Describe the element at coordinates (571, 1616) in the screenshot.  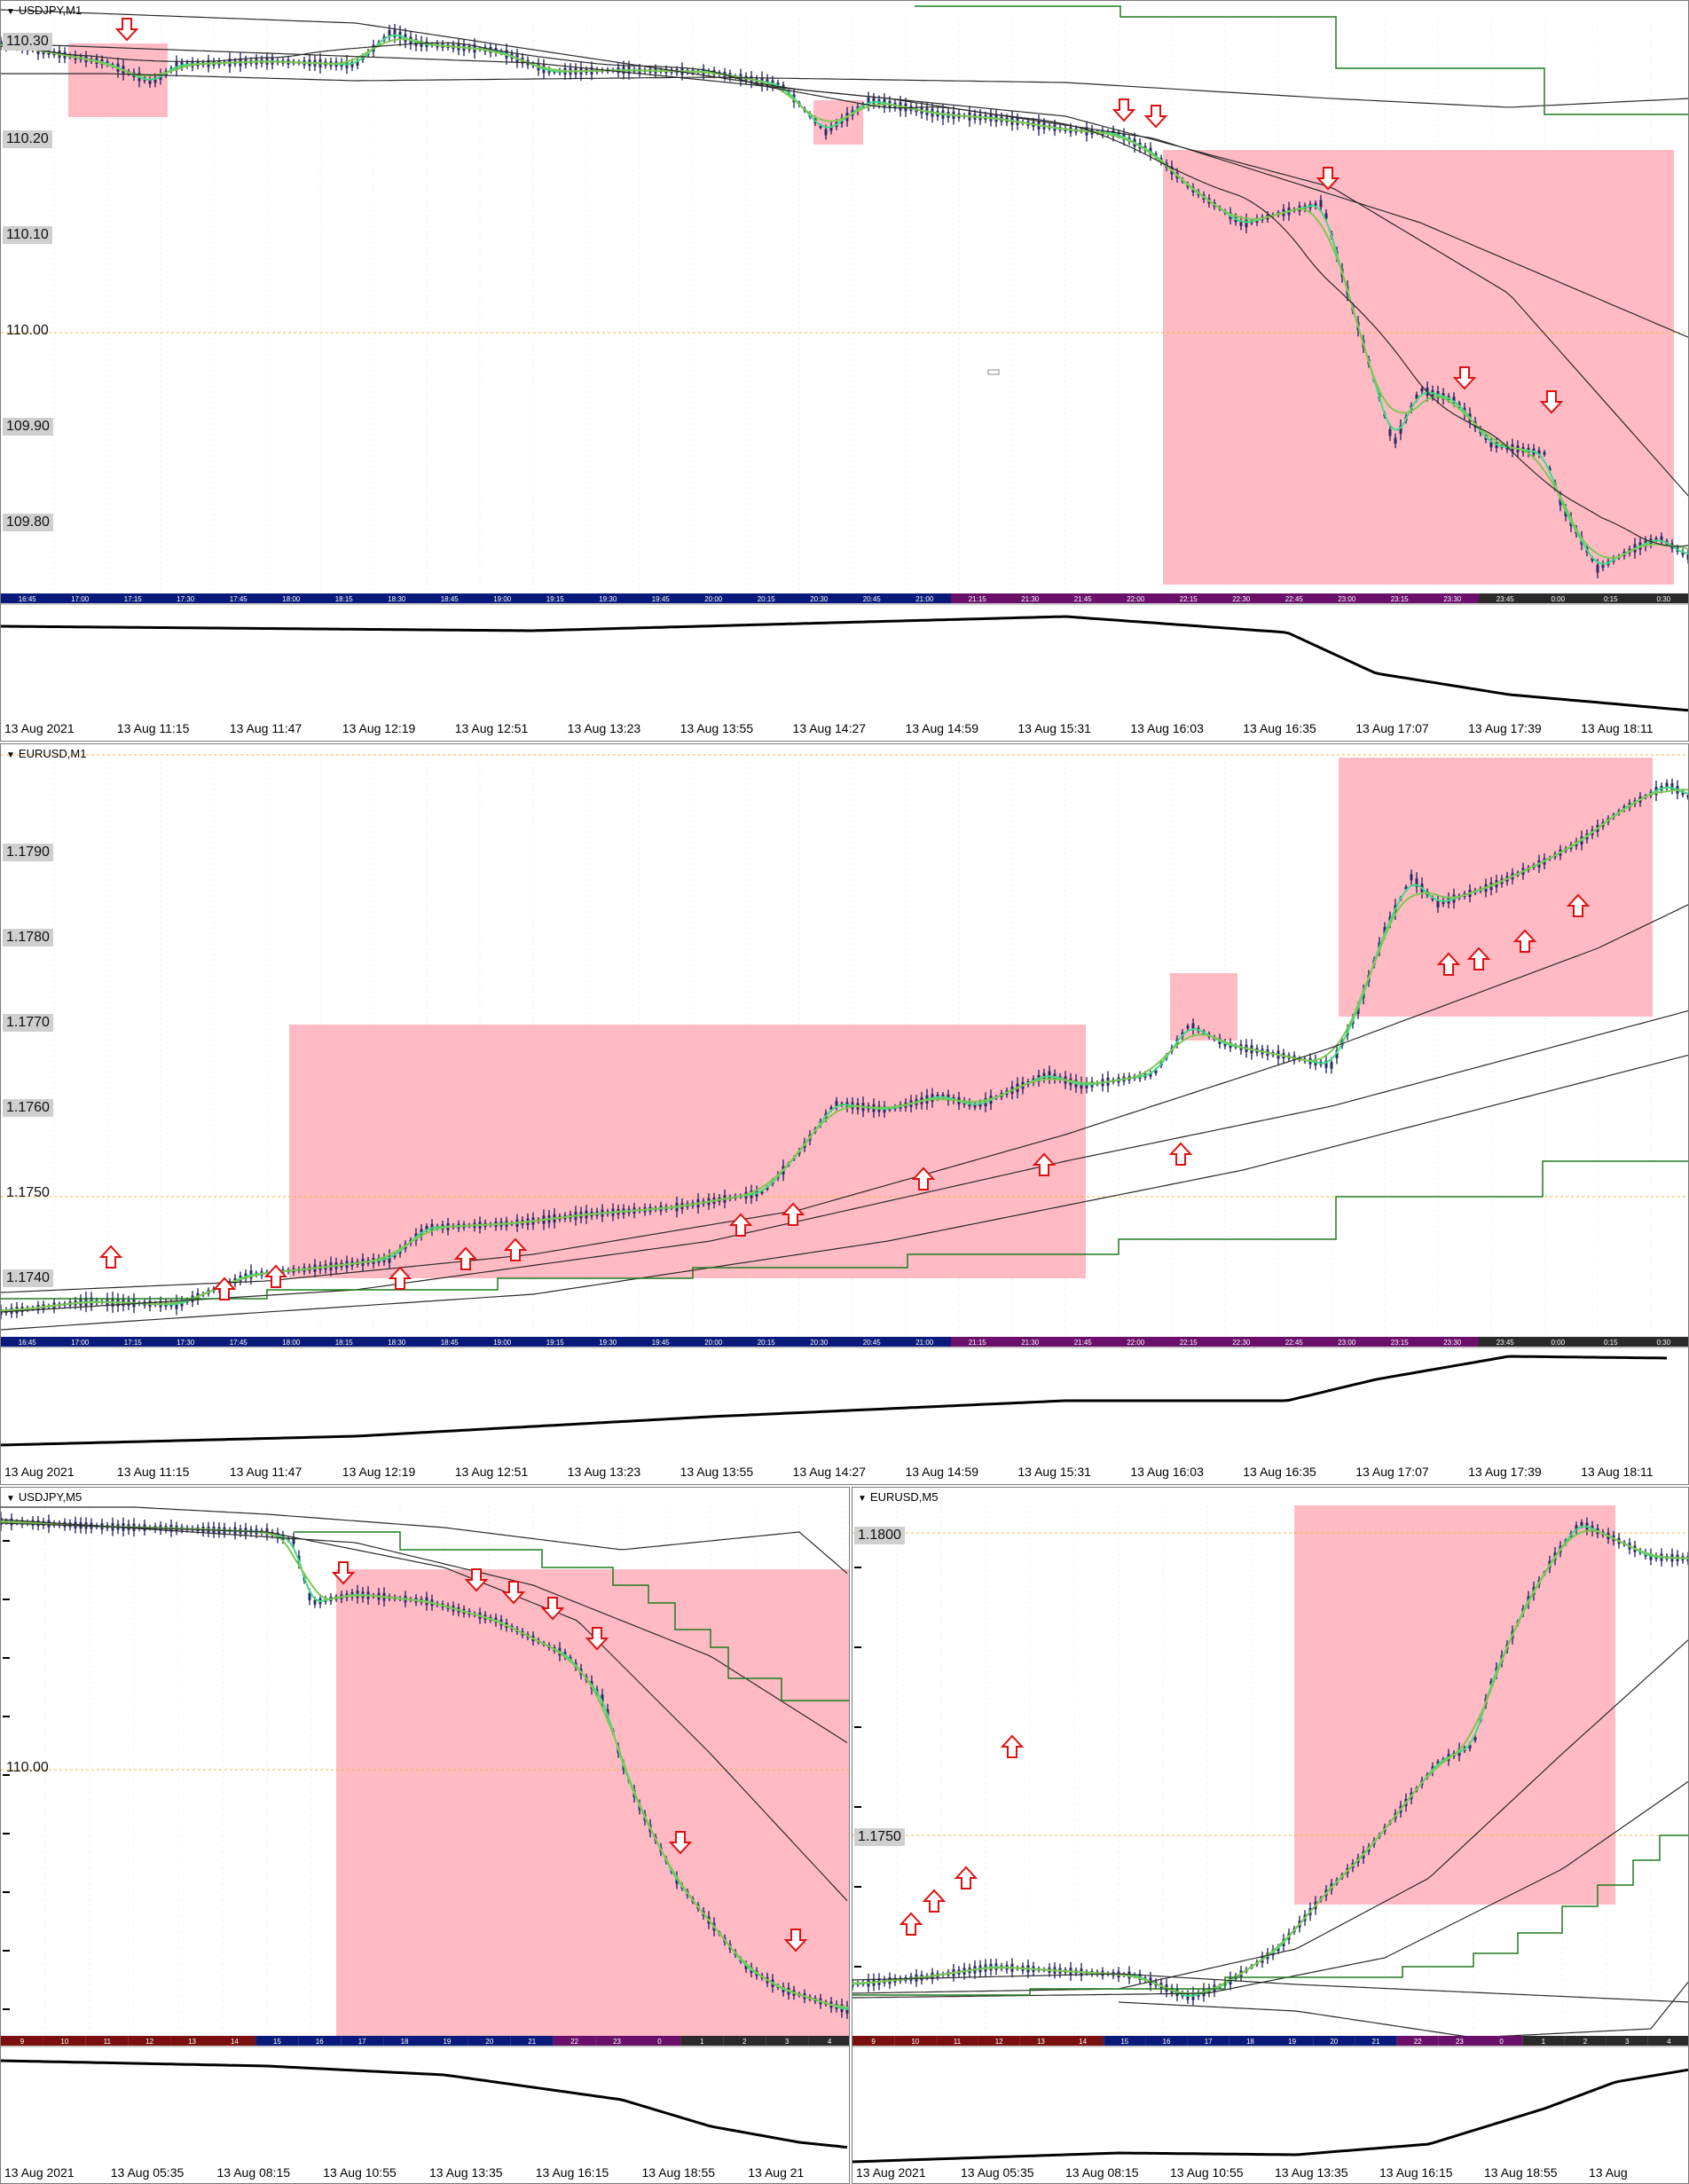
I see `stair-line` at that location.